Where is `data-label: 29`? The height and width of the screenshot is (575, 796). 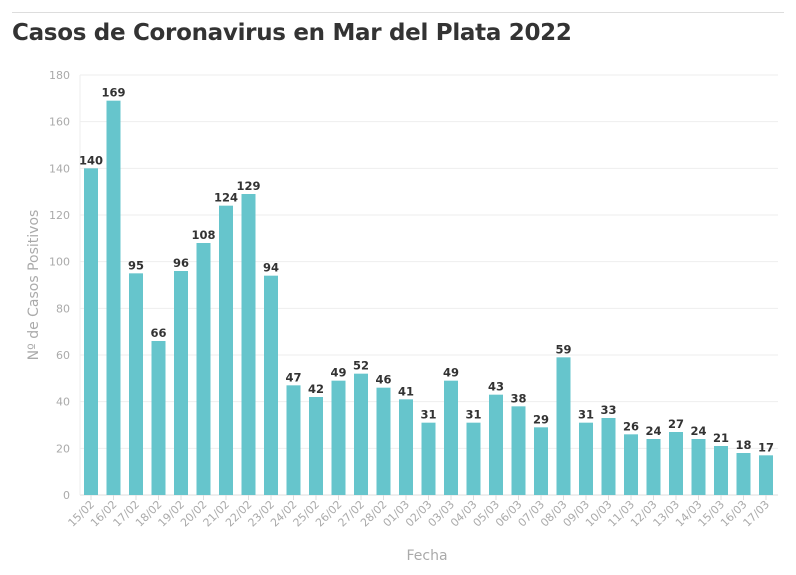
data-label: 29 is located at coordinates (541, 419).